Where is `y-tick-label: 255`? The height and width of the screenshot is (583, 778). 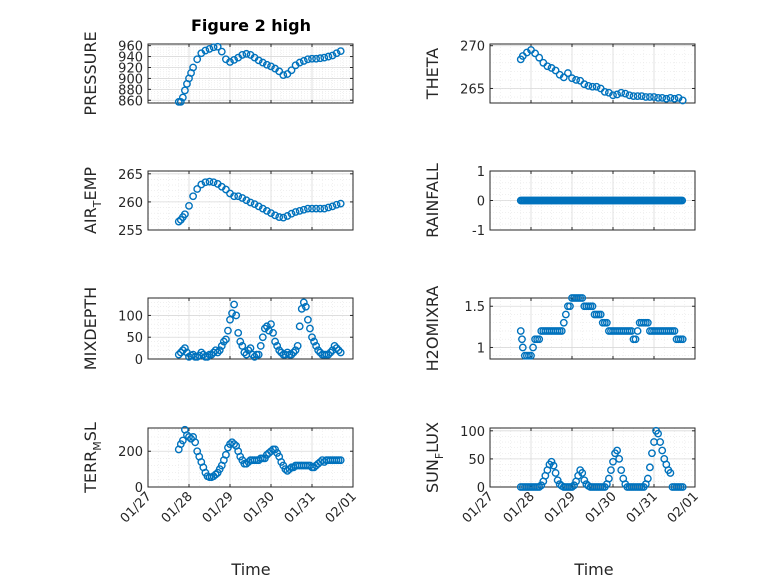 y-tick-label: 255 is located at coordinates (130, 231).